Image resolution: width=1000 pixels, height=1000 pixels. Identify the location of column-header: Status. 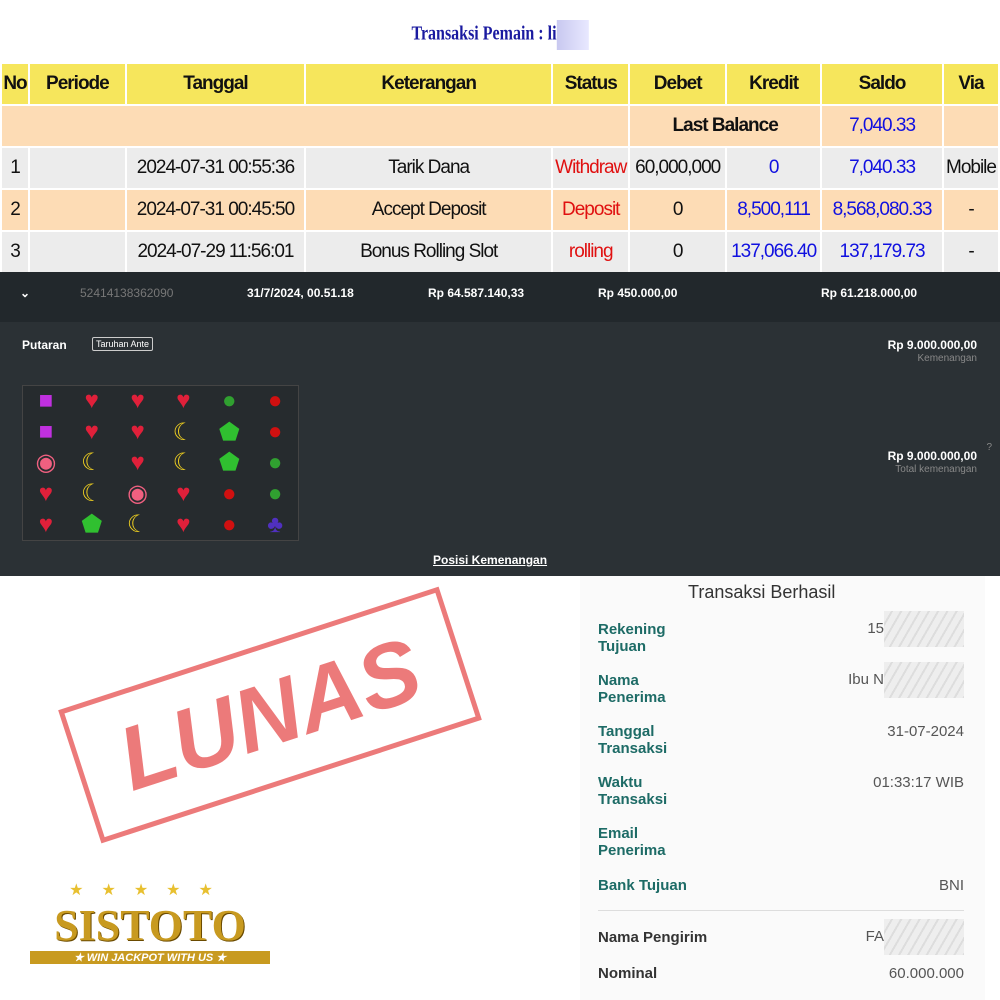
(591, 84).